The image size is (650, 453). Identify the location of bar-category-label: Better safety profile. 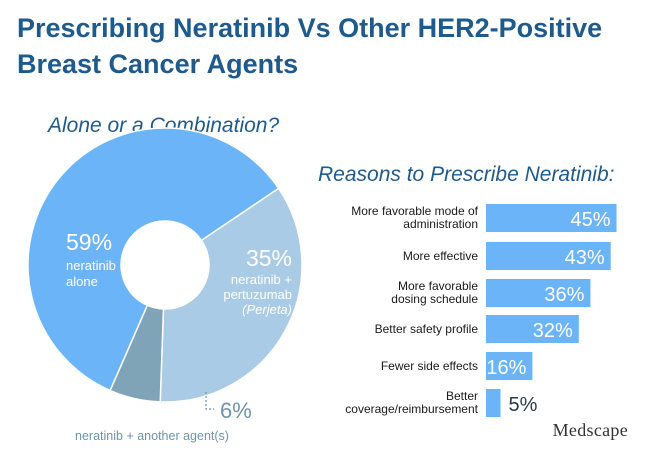
(427, 329).